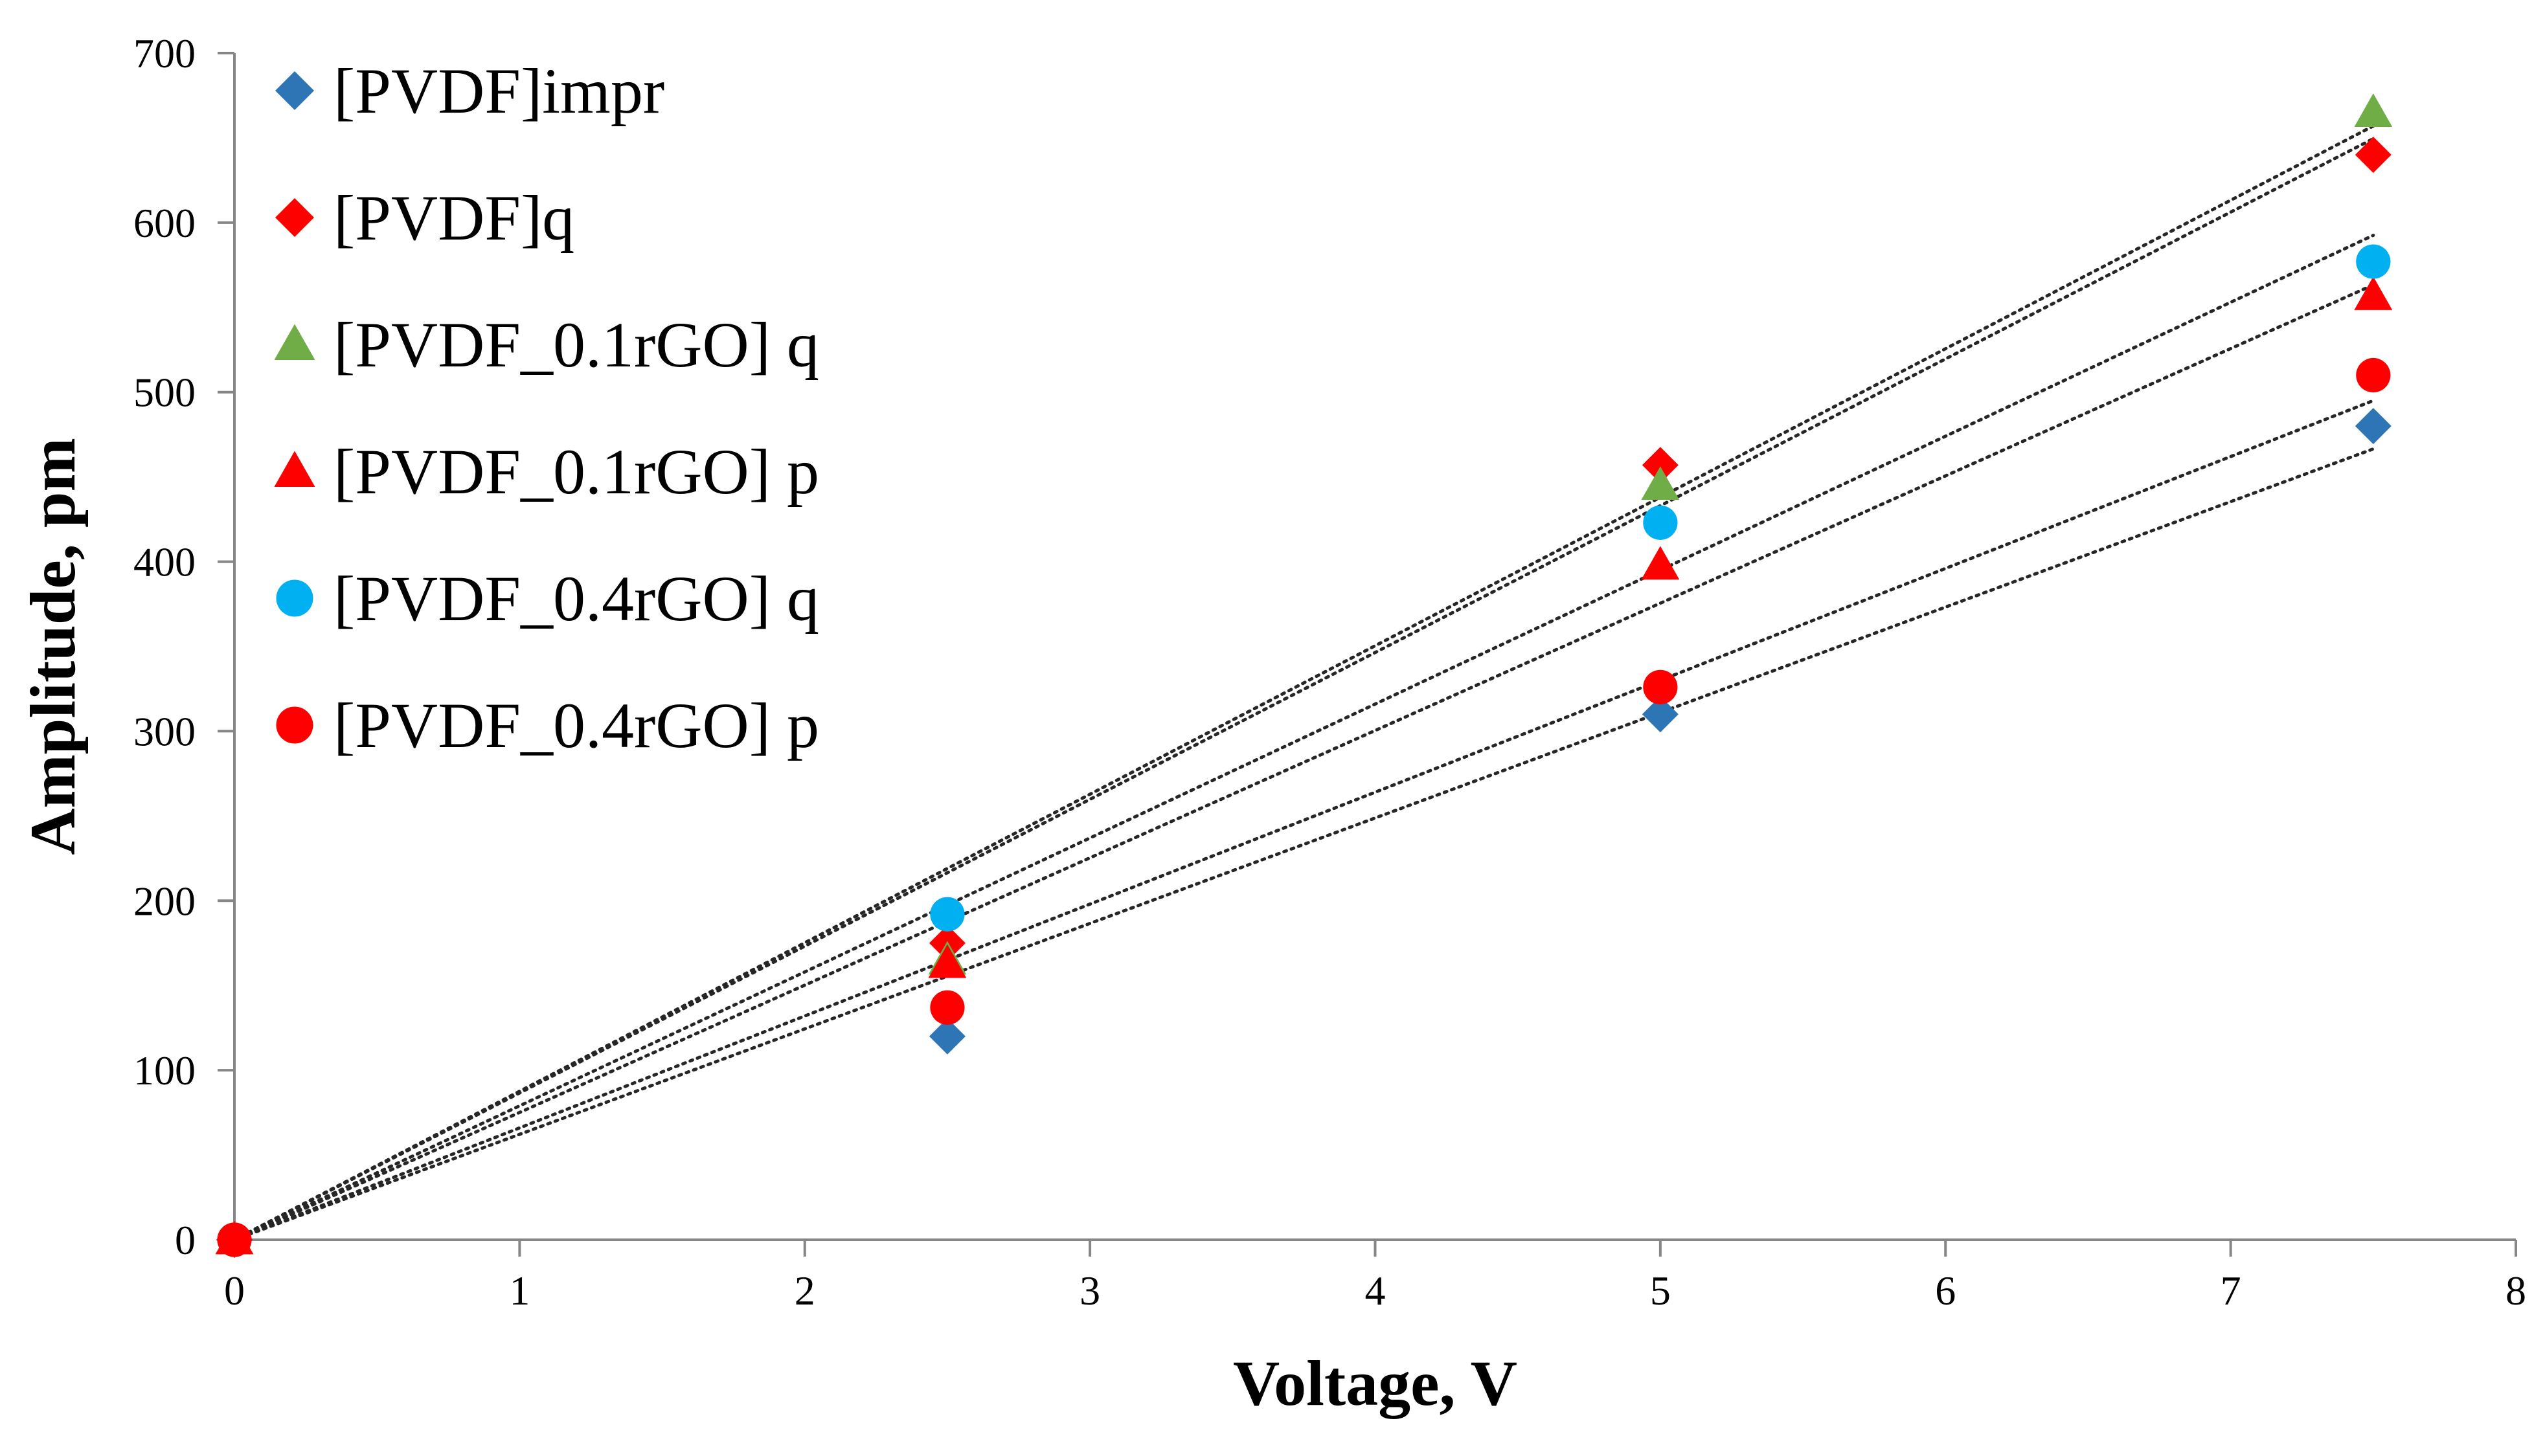 The height and width of the screenshot is (1456, 2545). What do you see at coordinates (576, 345) in the screenshot?
I see `legend-label: [PVDF_0.1rGO] q` at bounding box center [576, 345].